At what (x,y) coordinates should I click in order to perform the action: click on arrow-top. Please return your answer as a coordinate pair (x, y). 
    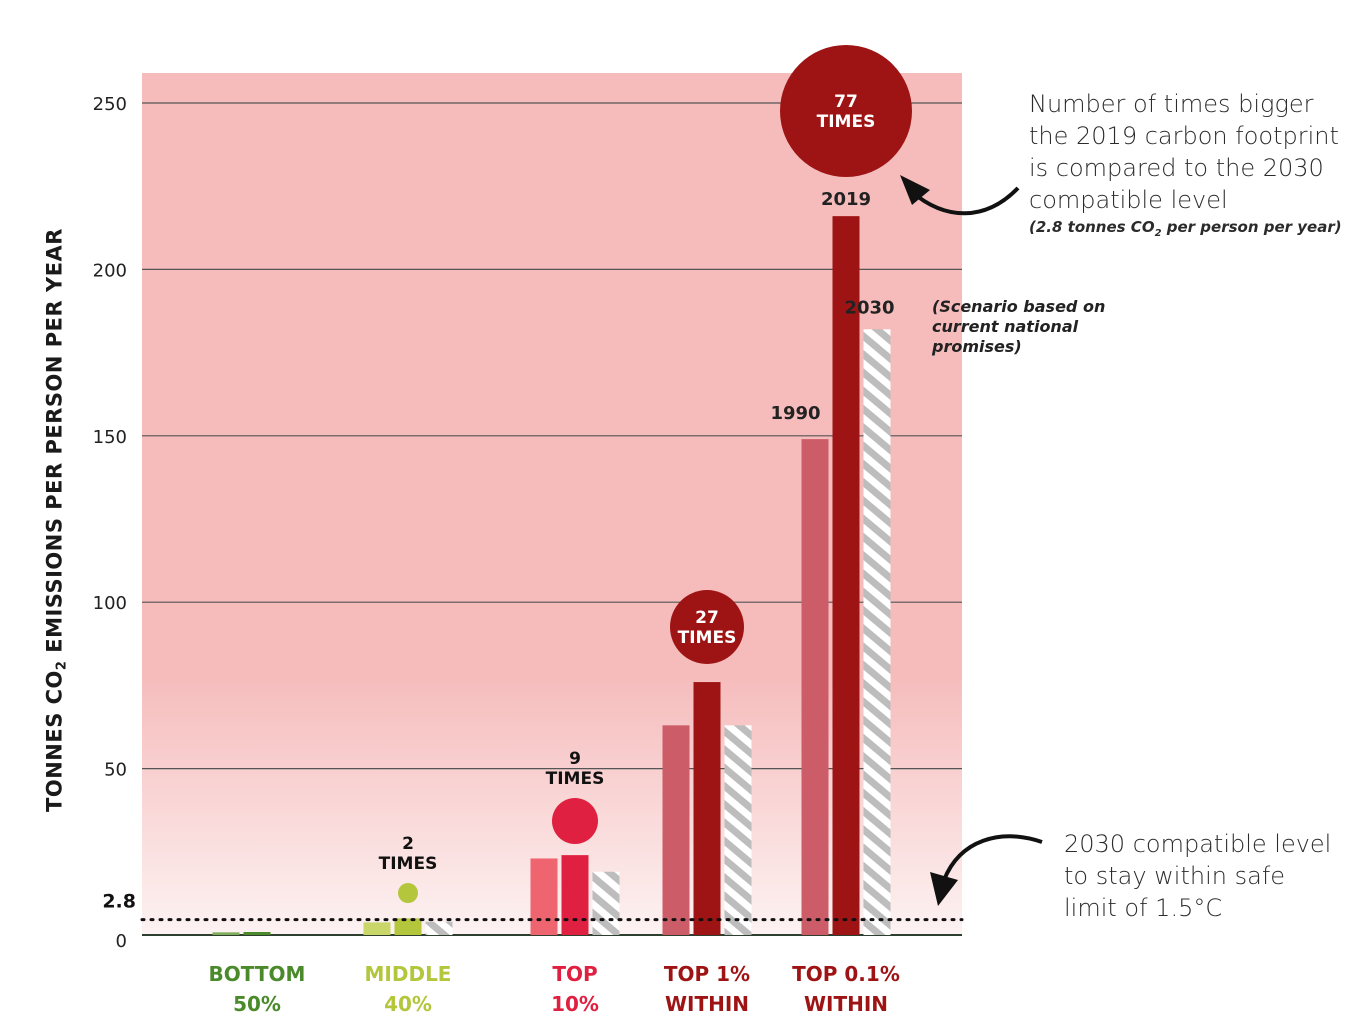
    Looking at the image, I should click on (965, 201).